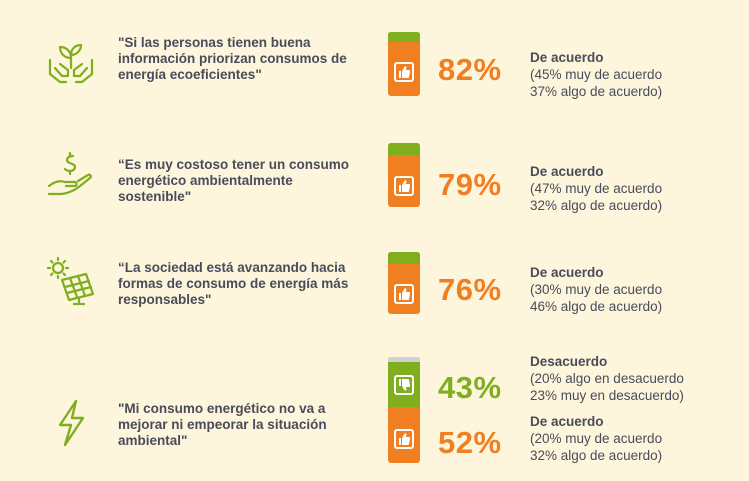  Describe the element at coordinates (596, 188) in the screenshot. I see `breakdown-line-1: (47% muy de acuerdo` at that location.